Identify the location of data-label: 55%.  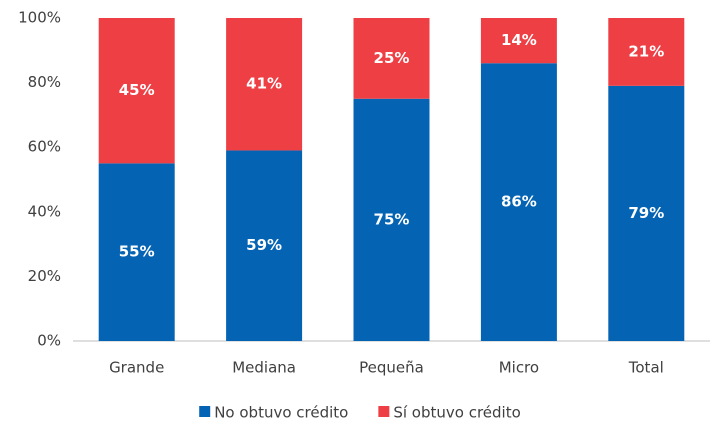
(137, 252).